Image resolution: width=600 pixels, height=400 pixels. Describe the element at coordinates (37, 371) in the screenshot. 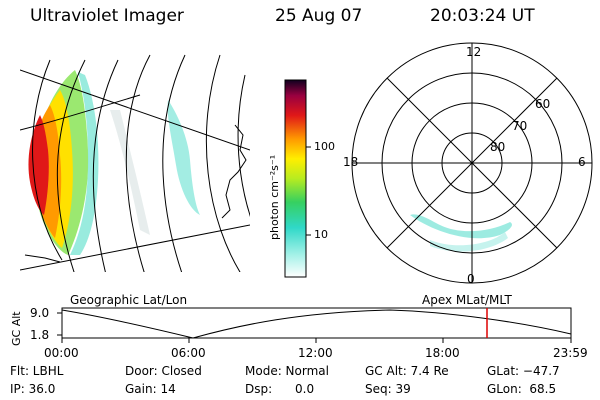

I see `info-flt: Flt: LBHL` at that location.